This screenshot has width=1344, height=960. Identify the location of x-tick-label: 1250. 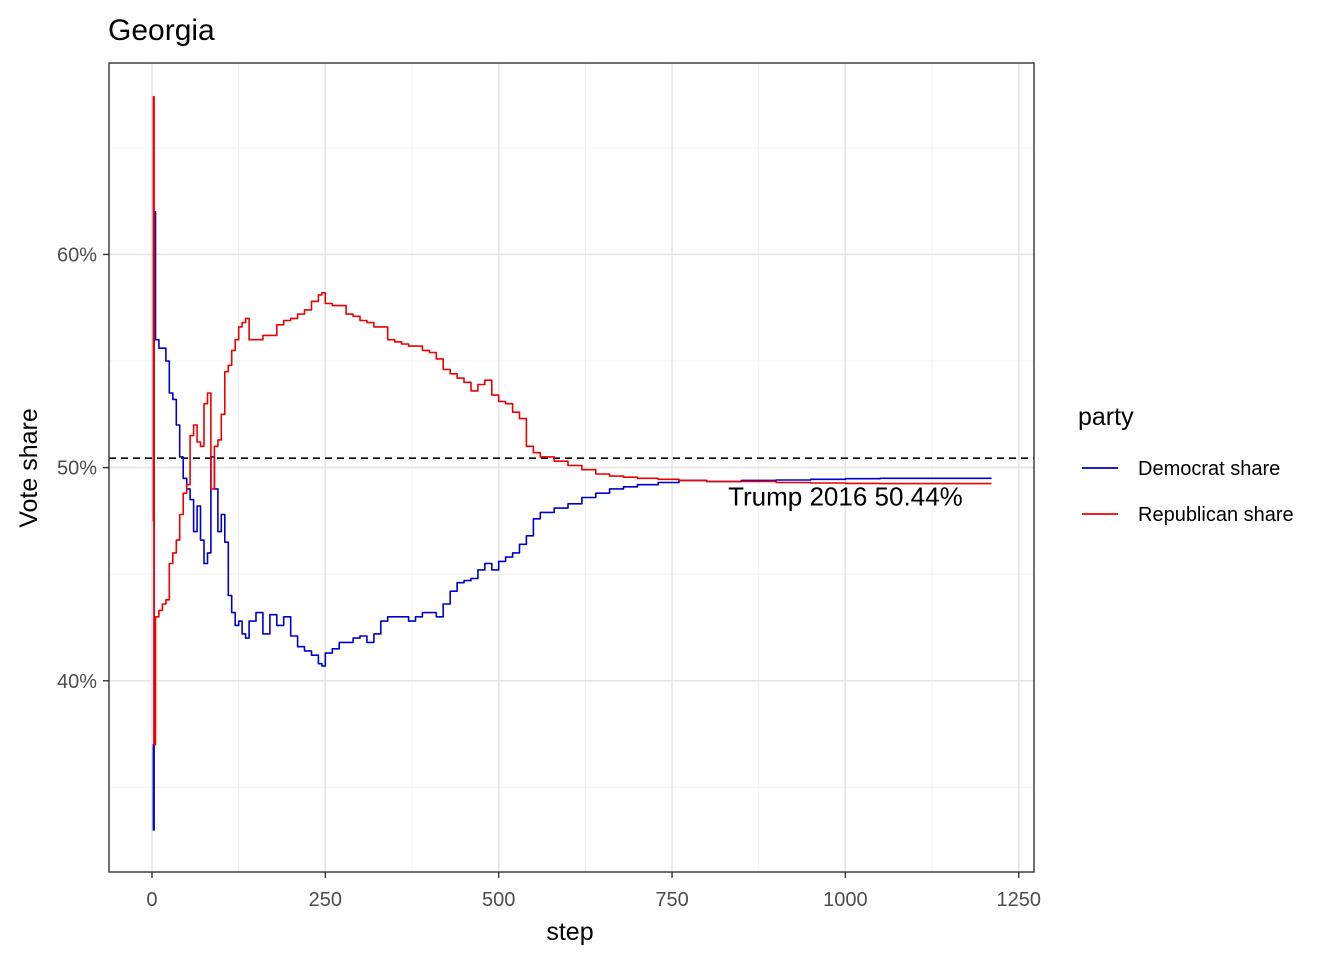
(1018, 900).